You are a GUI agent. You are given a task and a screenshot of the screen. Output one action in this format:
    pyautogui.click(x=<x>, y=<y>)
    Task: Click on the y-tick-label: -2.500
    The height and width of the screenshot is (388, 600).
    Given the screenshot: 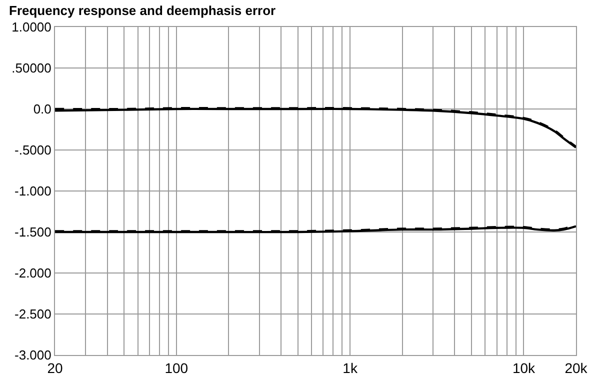 What is the action you would take?
    pyautogui.click(x=33, y=314)
    